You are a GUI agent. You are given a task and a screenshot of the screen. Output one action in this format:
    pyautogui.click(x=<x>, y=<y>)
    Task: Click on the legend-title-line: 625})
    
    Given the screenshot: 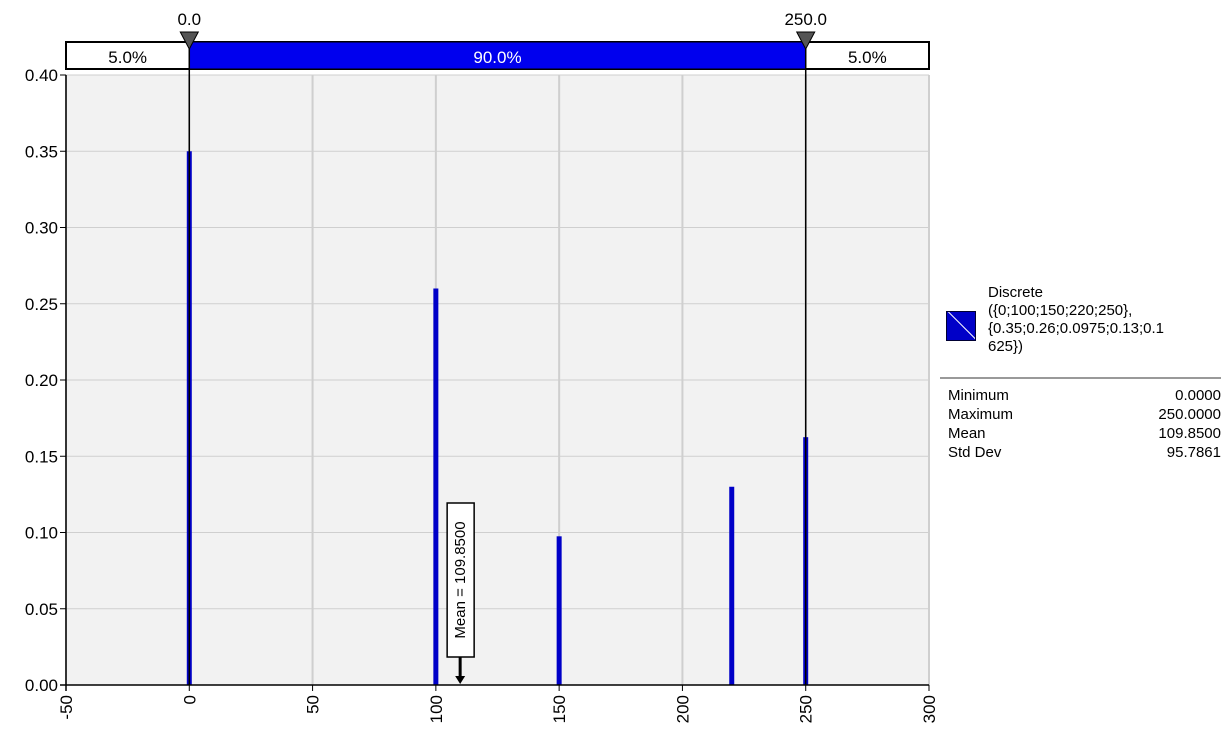 What is the action you would take?
    pyautogui.click(x=1103, y=347)
    